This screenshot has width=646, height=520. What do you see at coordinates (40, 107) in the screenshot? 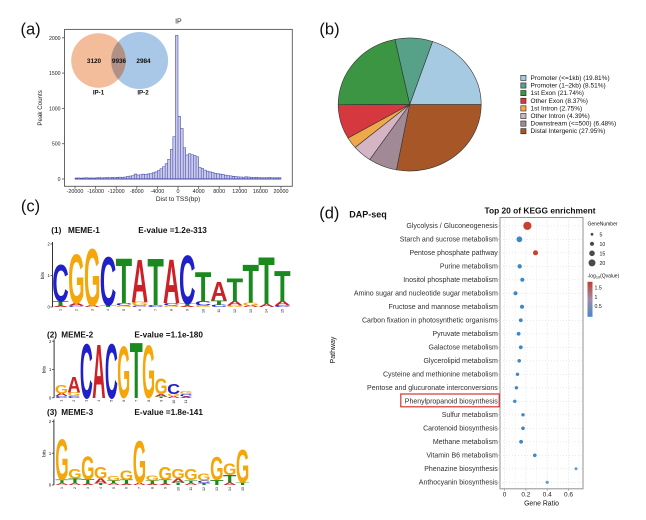
I see `svg-text: Peak Counts` at bounding box center [40, 107].